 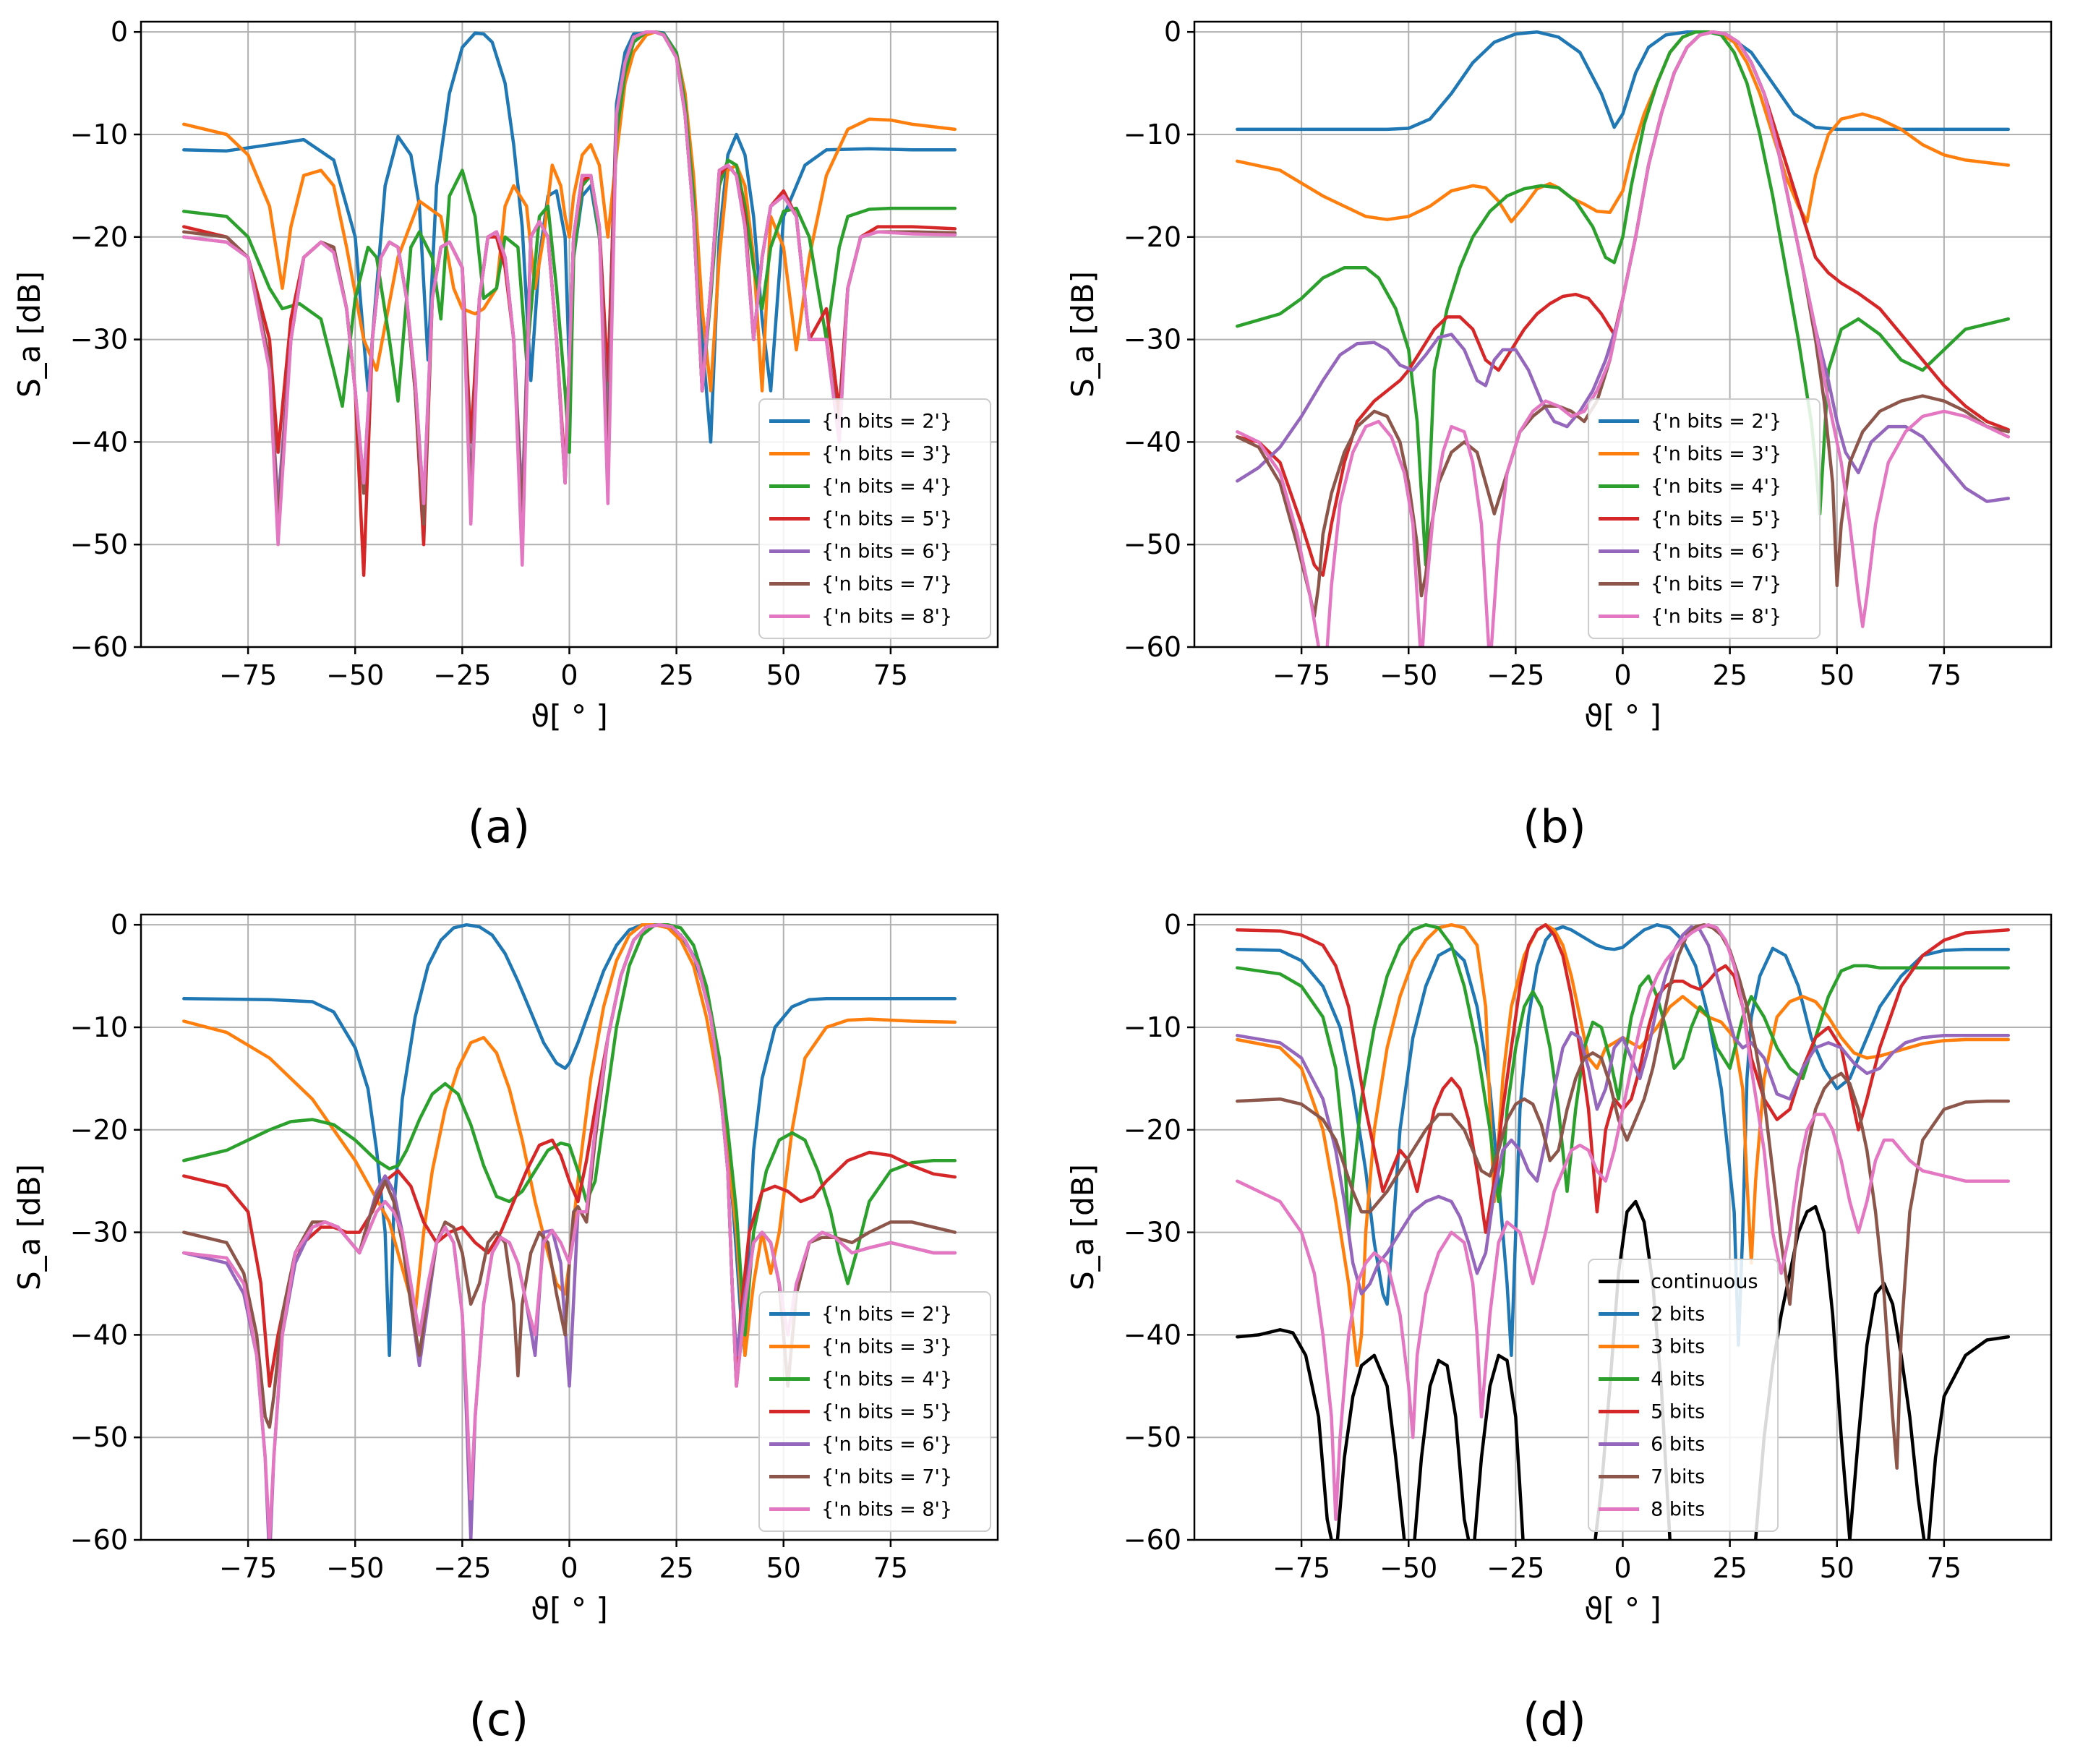 I want to click on legend-label-1: 2 bits, so click(x=1678, y=1314).